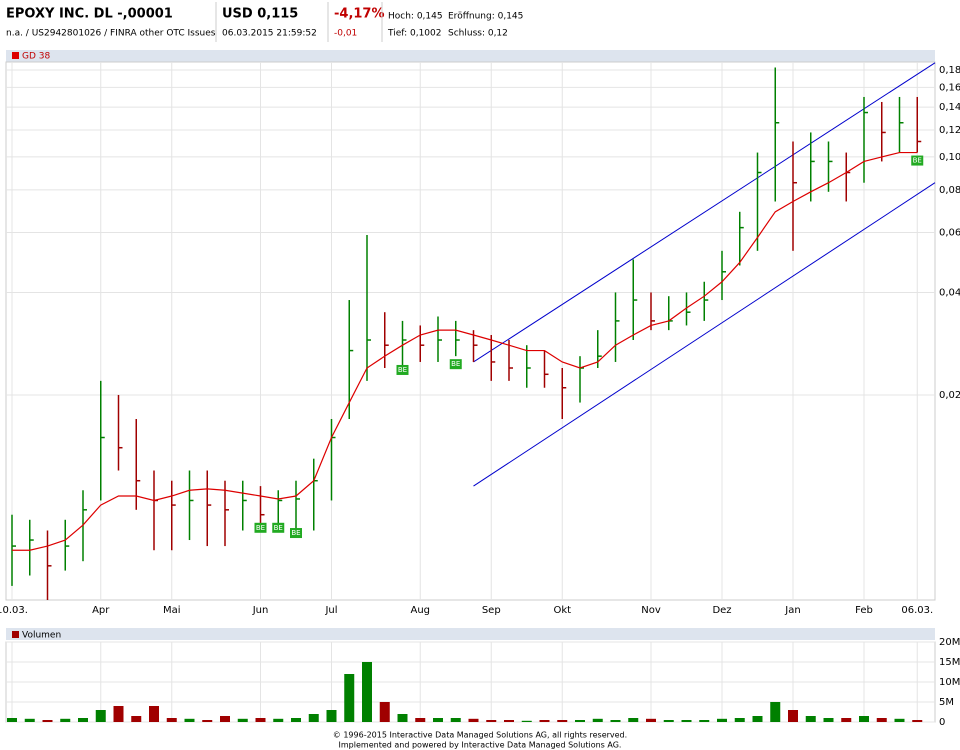 The width and height of the screenshot is (960, 750). Describe the element at coordinates (949, 232) in the screenshot. I see `y-tick-label: 0,06` at that location.